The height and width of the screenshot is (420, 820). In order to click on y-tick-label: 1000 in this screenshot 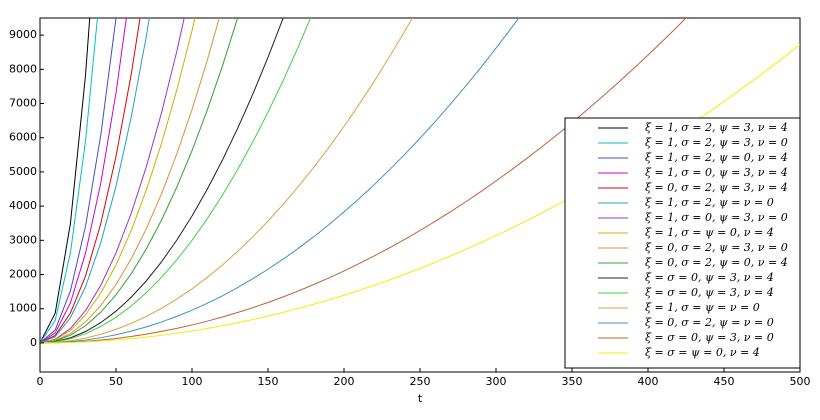, I will do `click(23, 308)`.